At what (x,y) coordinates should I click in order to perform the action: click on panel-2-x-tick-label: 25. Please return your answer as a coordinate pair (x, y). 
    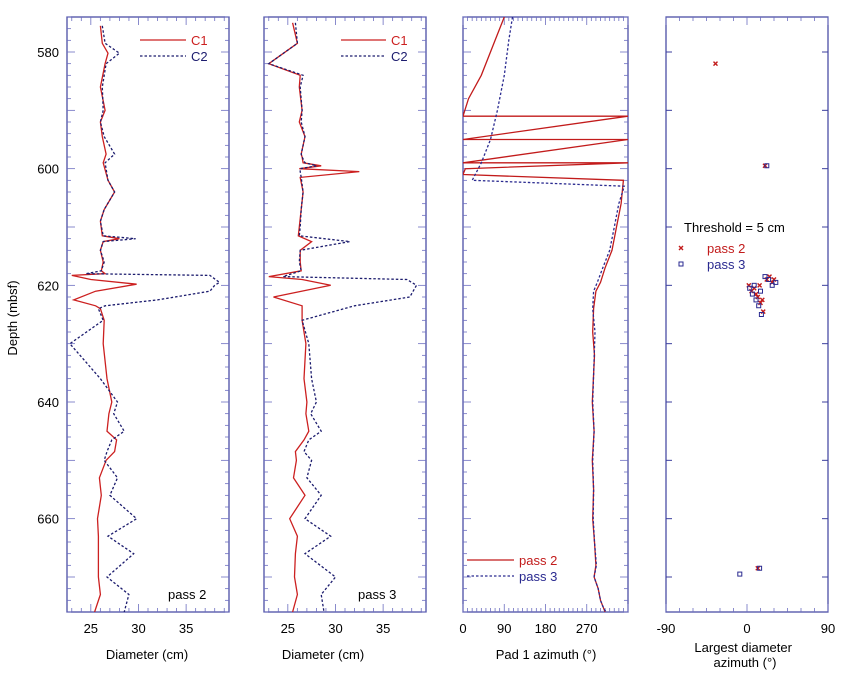
    Looking at the image, I should click on (288, 628).